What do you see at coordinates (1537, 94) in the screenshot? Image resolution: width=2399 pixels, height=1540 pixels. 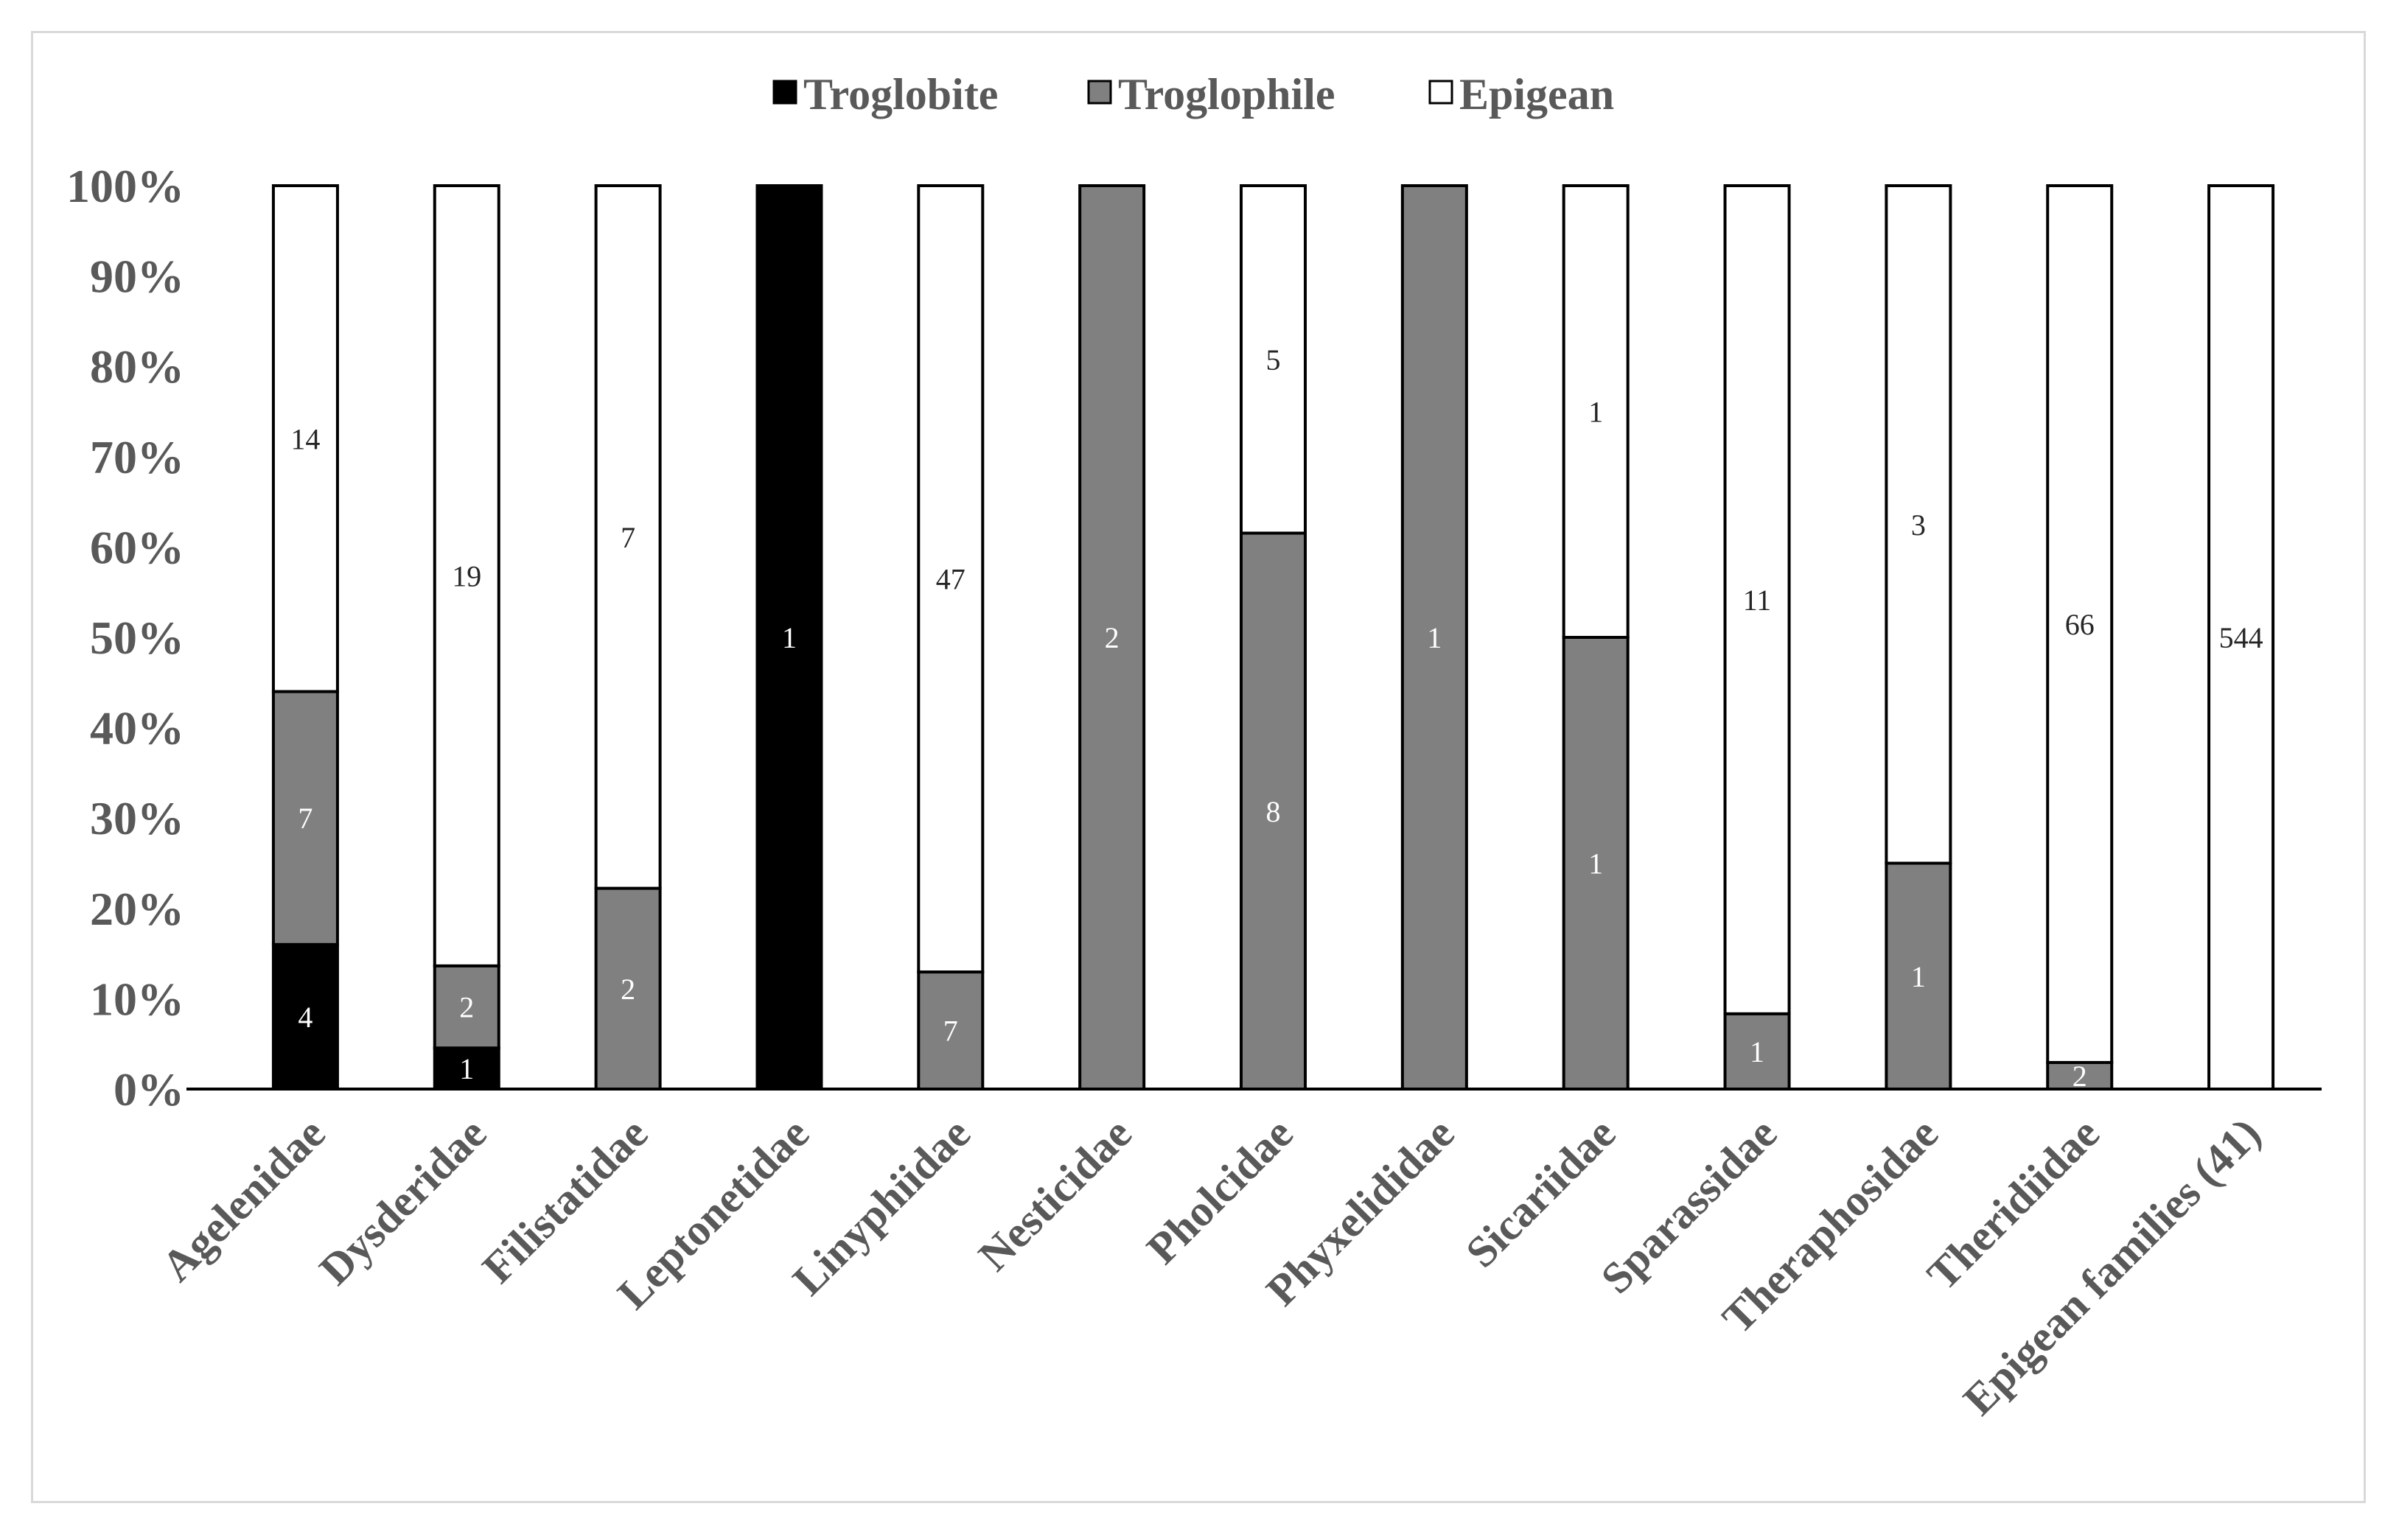 I see `legend-label-epigean: Epigean` at bounding box center [1537, 94].